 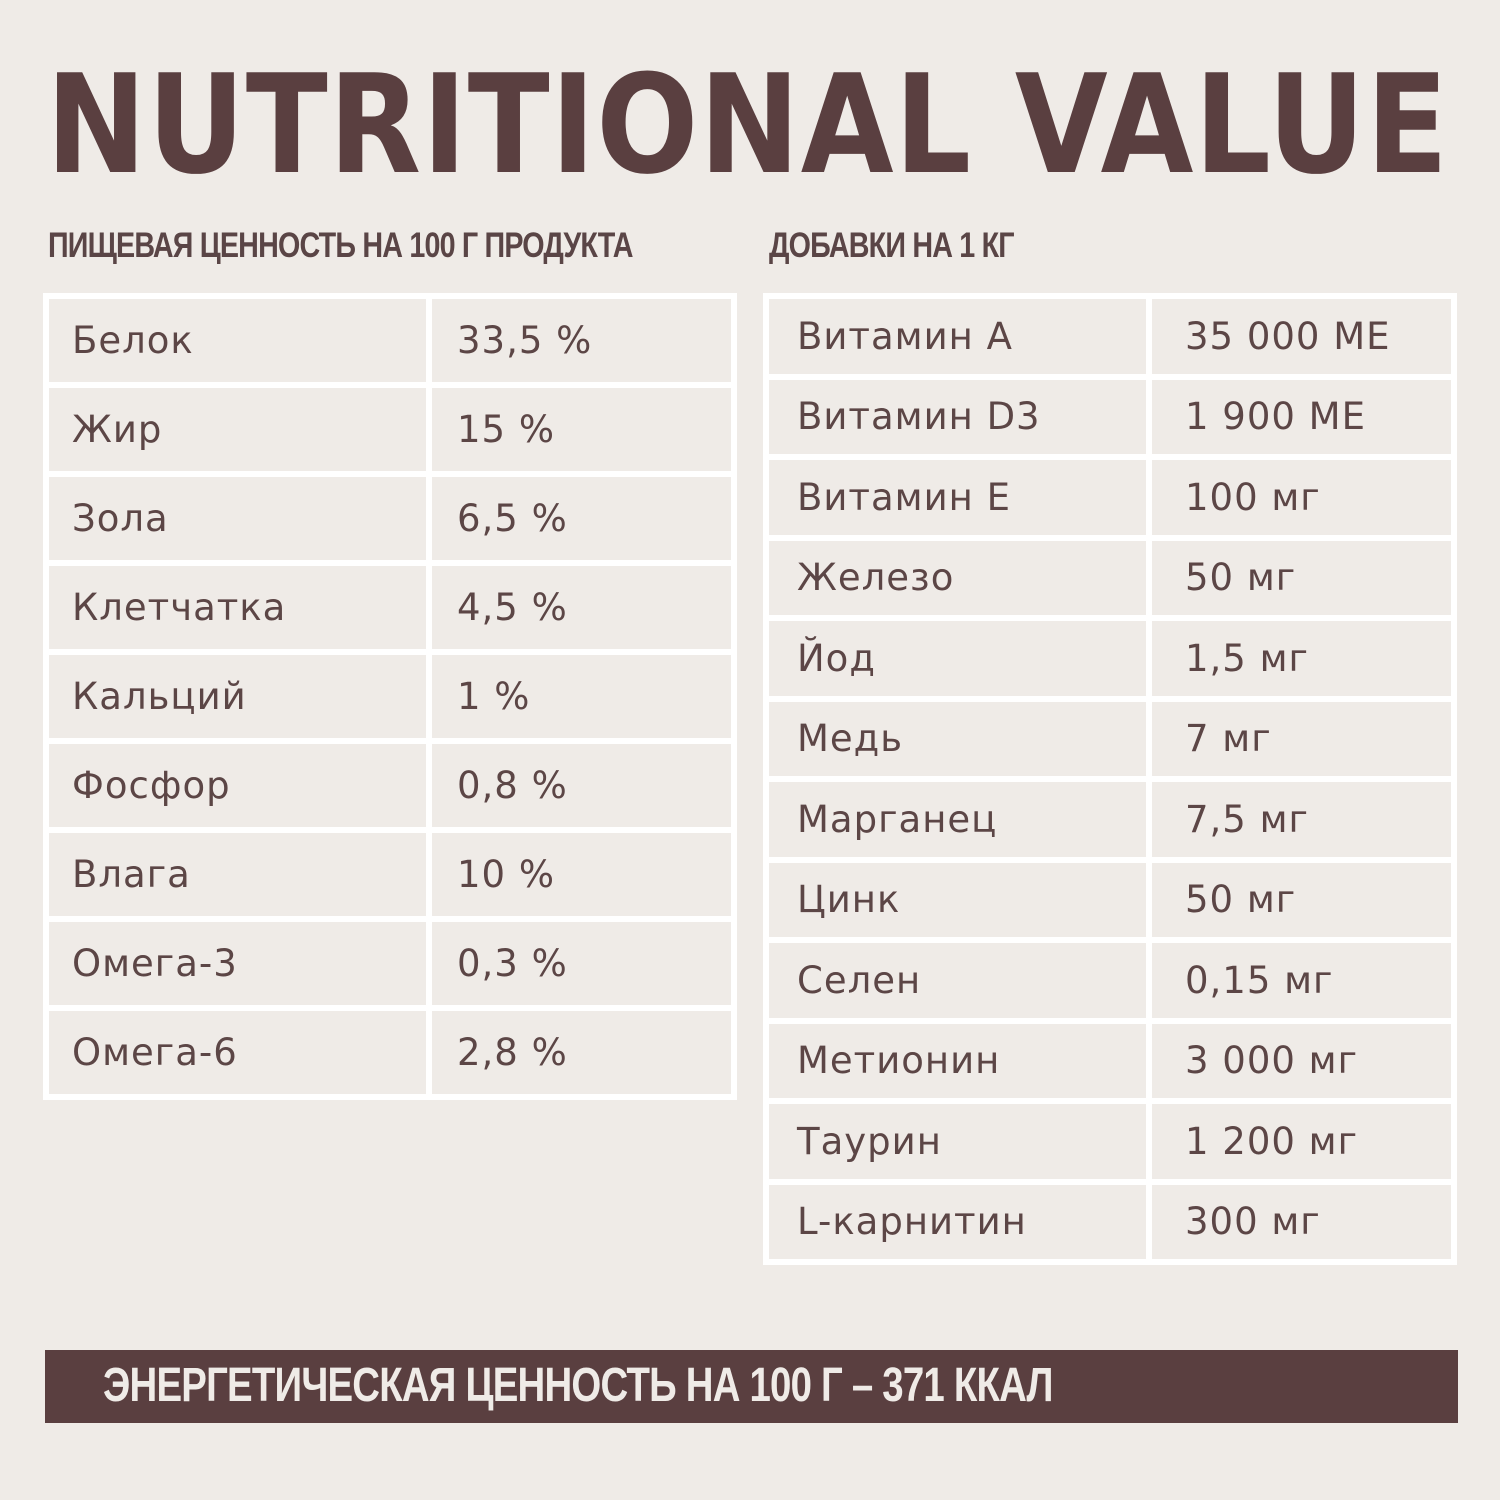 What do you see at coordinates (1301, 1141) in the screenshot?
I see `additive-value: 1 200 мг` at bounding box center [1301, 1141].